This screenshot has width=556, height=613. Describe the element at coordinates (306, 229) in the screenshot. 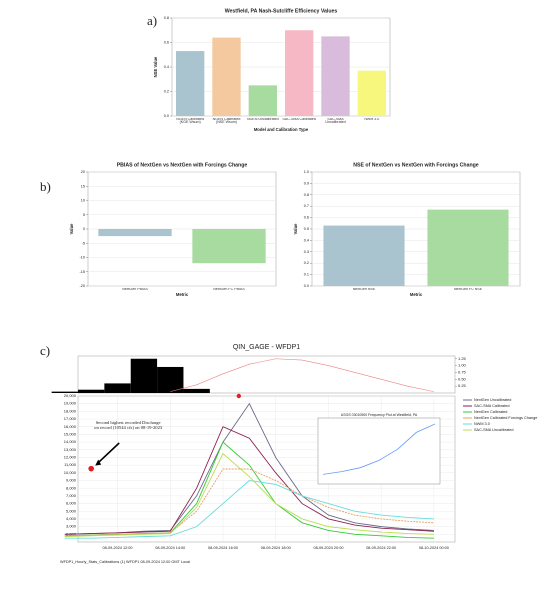

I see `y-tick-label: 0.5` at that location.